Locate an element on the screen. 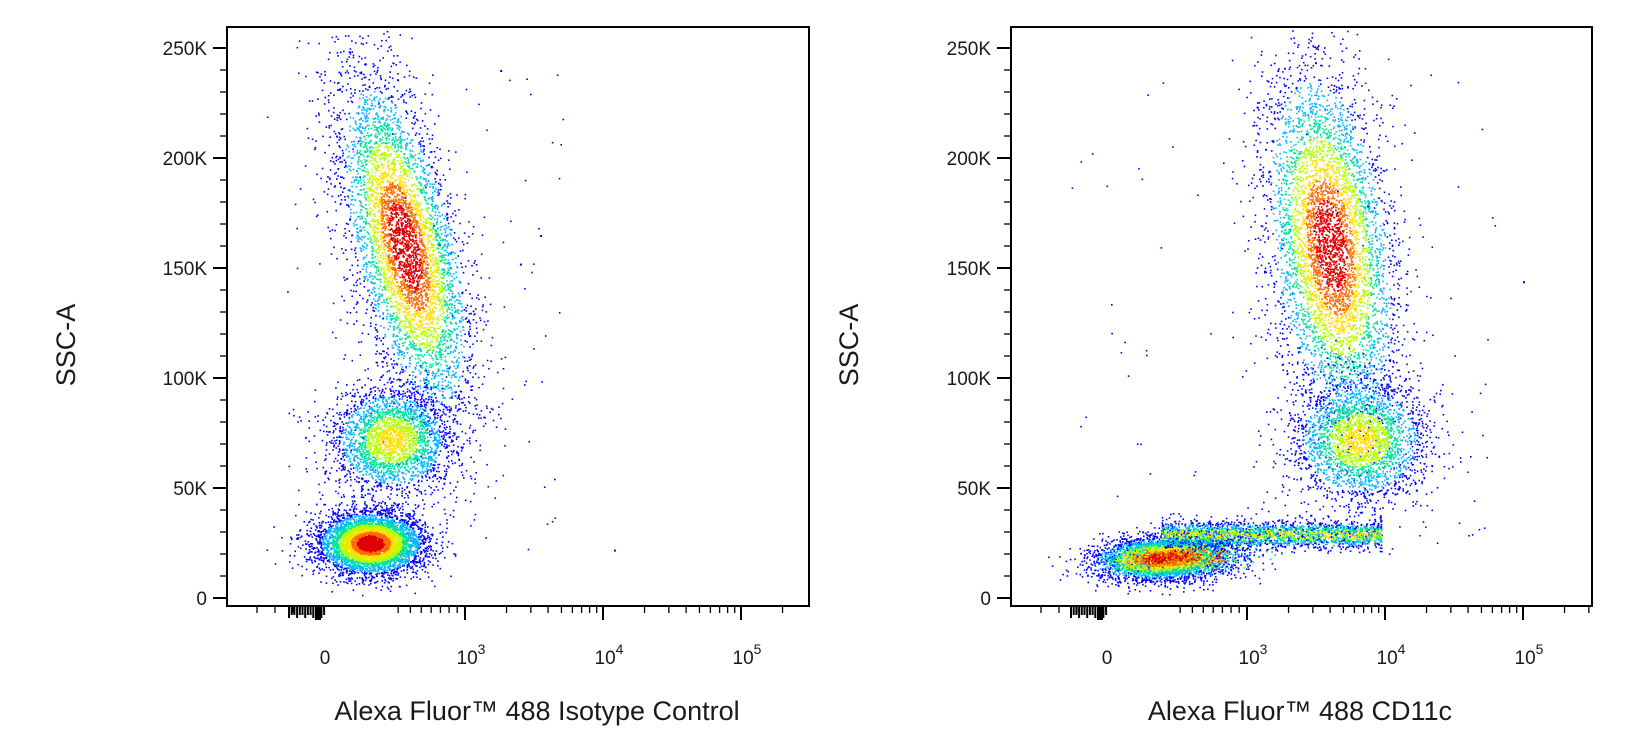 The width and height of the screenshot is (1650, 755). y-tick-label: 150K is located at coordinates (185, 269).